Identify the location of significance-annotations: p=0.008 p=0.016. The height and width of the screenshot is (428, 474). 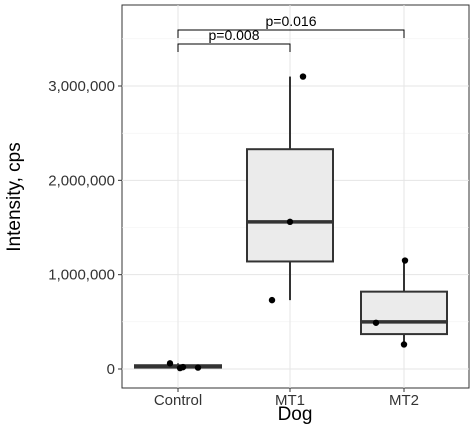
(291, 32).